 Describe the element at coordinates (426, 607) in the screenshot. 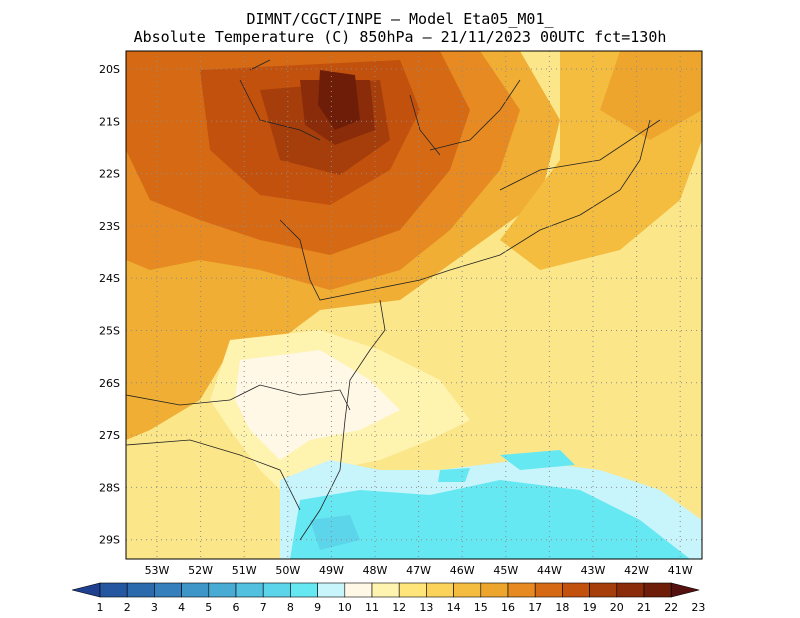

I see `colorbar-label: 13` at that location.